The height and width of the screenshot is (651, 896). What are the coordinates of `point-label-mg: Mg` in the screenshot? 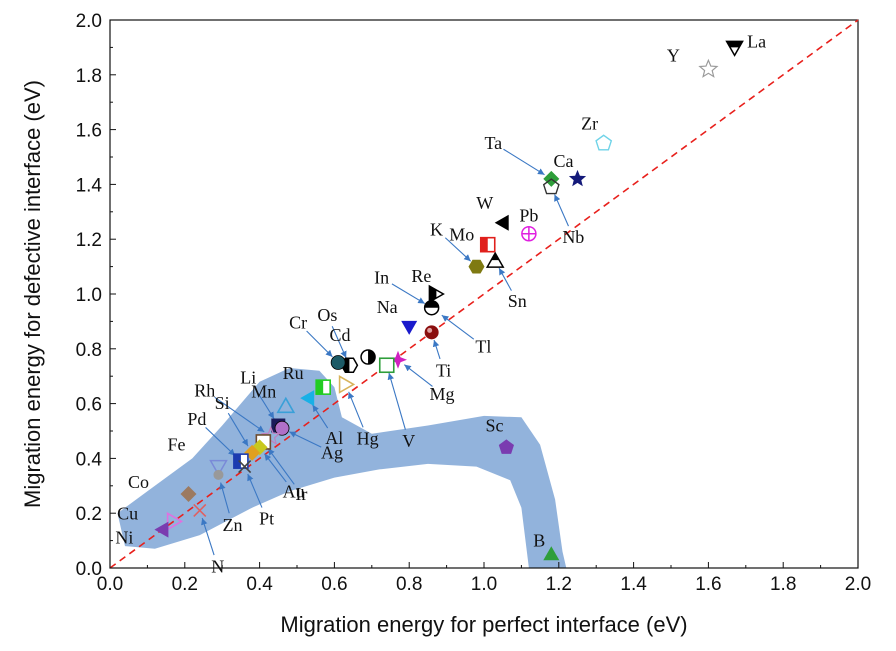 It's located at (441, 394).